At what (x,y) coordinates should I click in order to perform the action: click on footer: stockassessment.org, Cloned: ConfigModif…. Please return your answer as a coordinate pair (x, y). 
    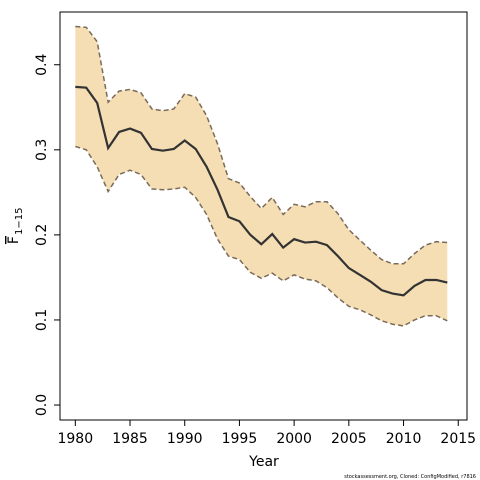
    Looking at the image, I should click on (410, 477).